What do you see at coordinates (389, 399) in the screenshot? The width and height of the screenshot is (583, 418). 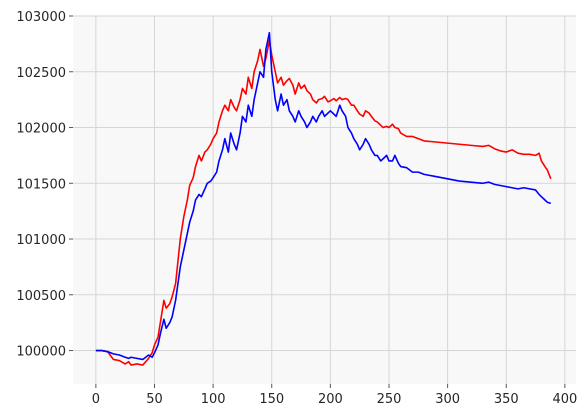 I see `x-tick-label: 250` at bounding box center [389, 399].